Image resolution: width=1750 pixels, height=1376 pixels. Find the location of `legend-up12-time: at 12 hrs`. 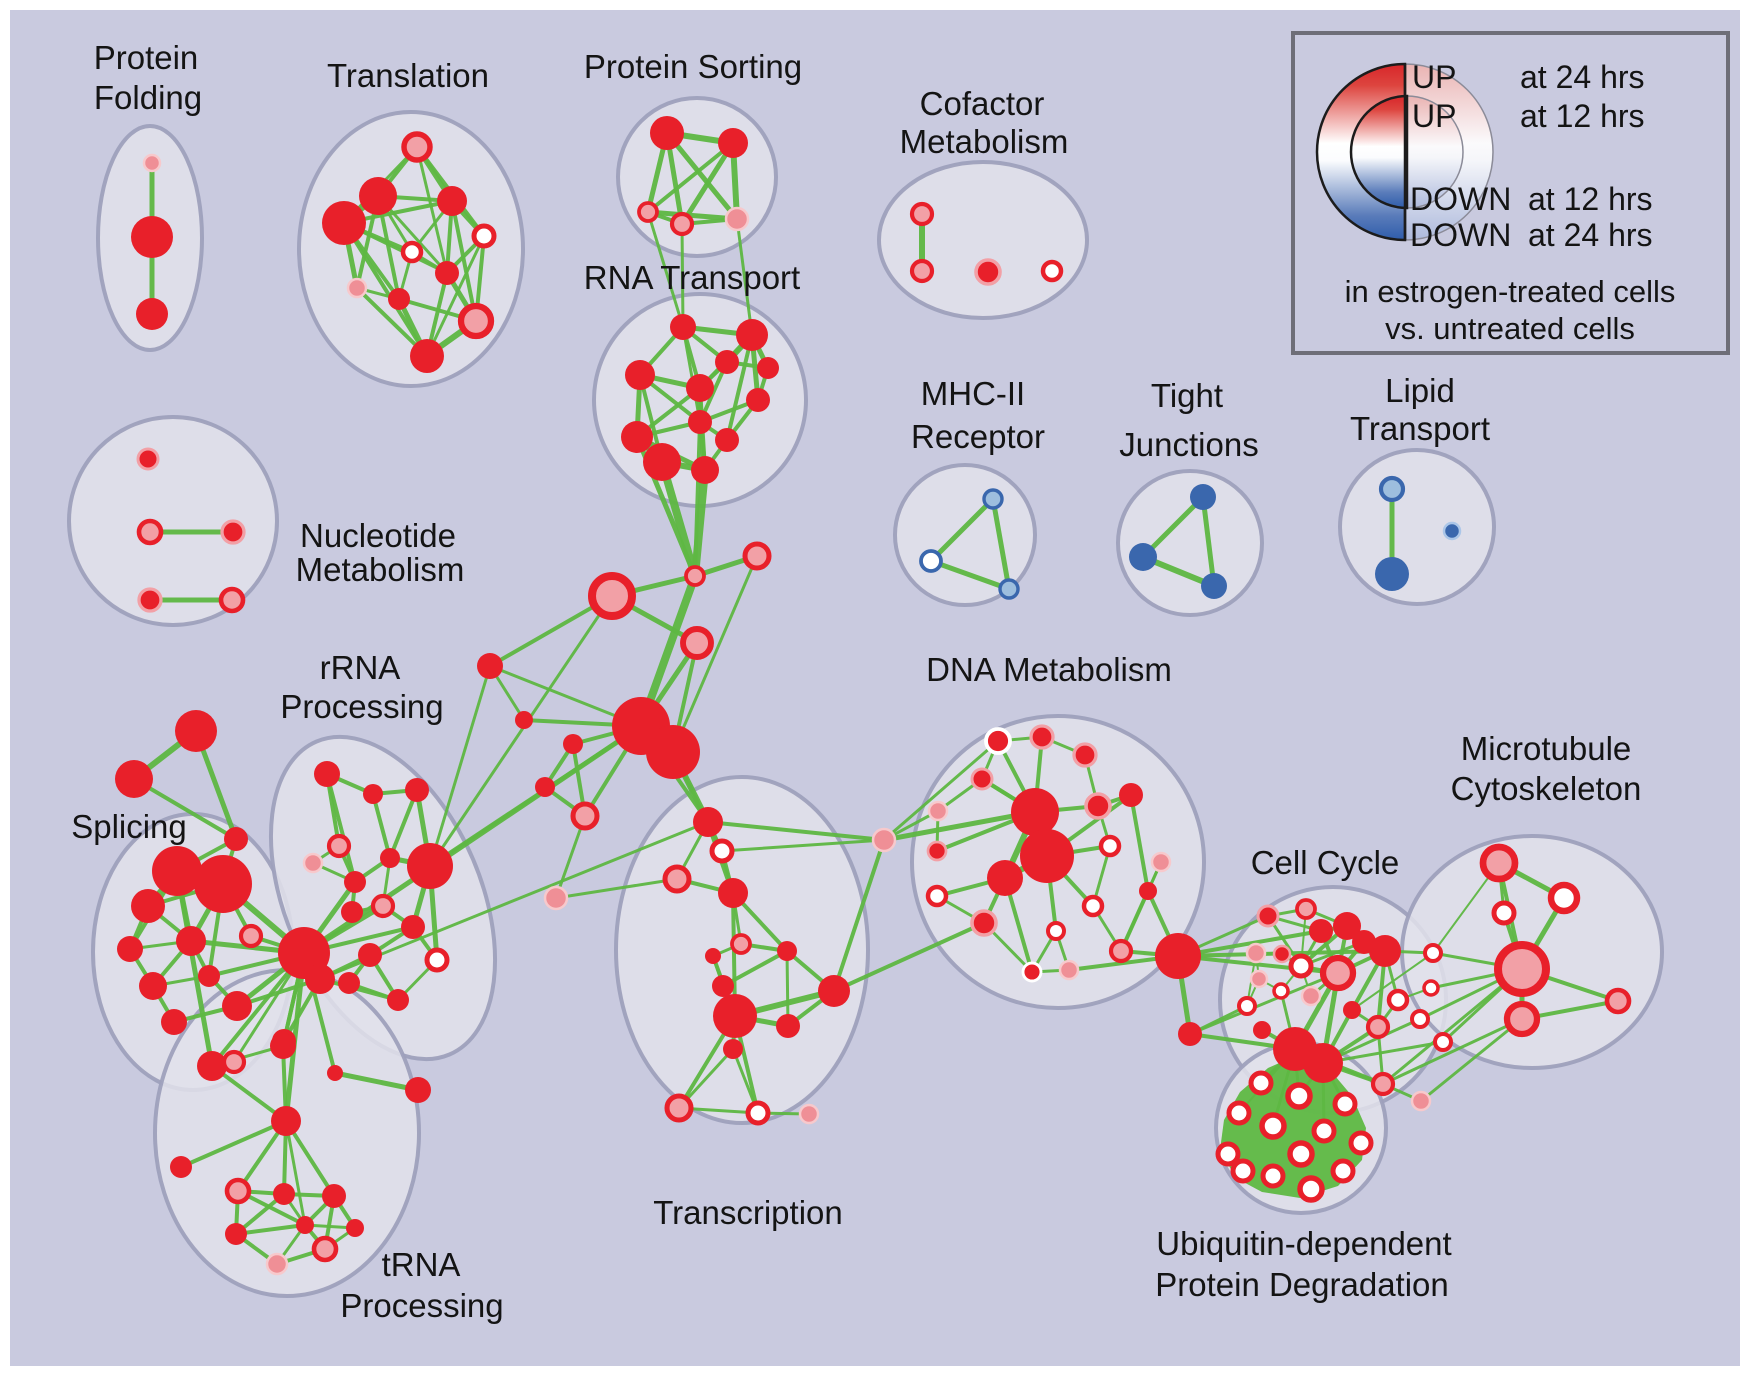

legend-up12-time: at 12 hrs is located at coordinates (1582, 116).